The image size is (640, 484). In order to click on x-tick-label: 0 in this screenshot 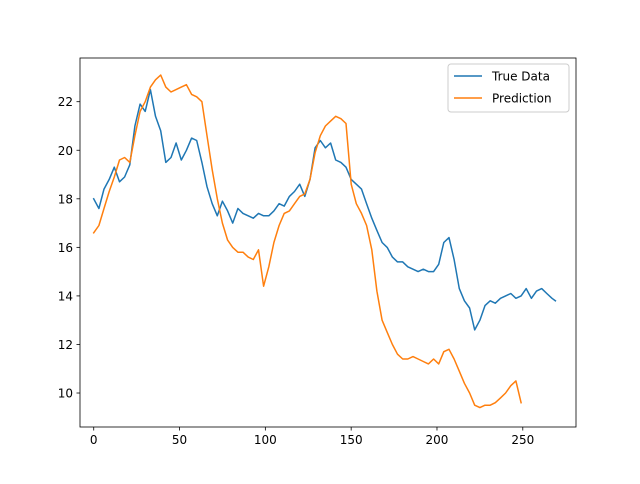, I will do `click(94, 440)`.